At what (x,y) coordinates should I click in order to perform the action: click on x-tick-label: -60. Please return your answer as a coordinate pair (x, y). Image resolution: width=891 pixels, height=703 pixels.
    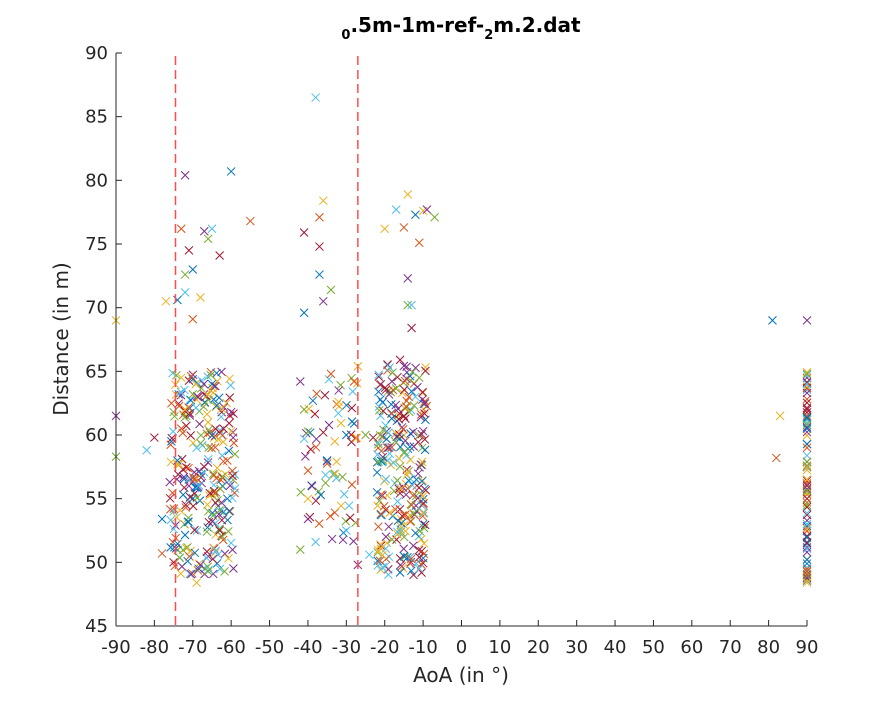
    Looking at the image, I should click on (230, 647).